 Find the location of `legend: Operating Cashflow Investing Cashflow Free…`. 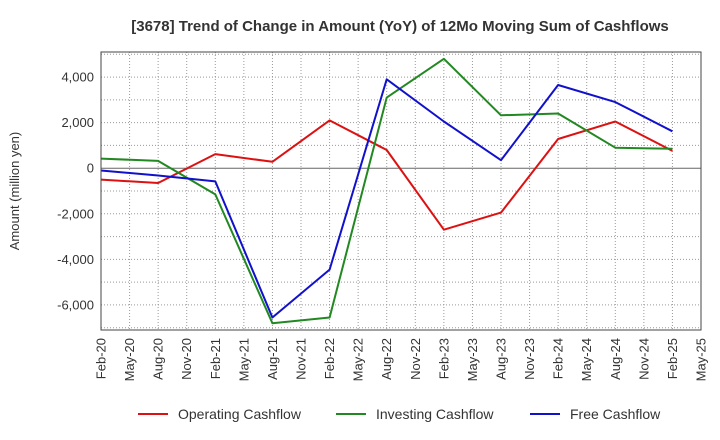

legend: Operating Cashflow Investing Cashflow Free… is located at coordinates (399, 414).